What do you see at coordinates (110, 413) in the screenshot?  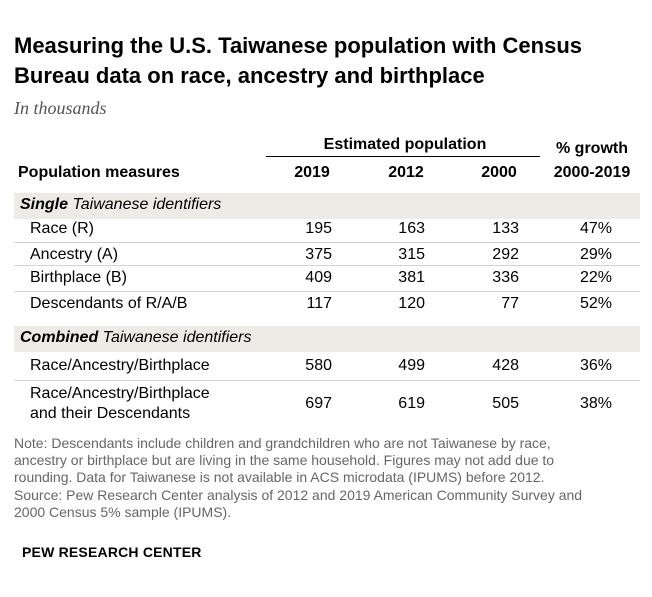 I see `row-label: and their Descendants` at bounding box center [110, 413].